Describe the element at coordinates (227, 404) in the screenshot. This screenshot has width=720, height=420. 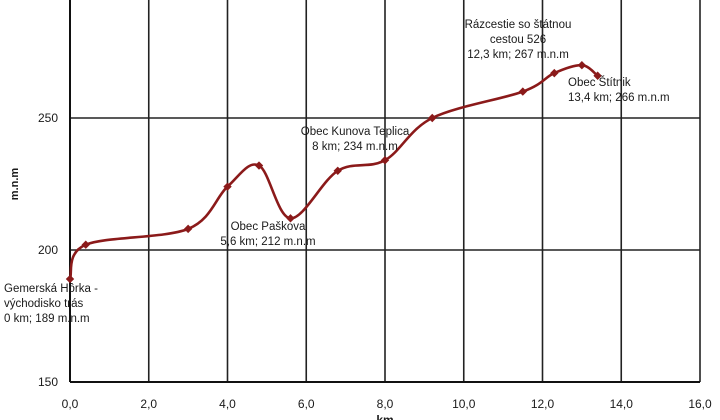
I see `x-tick-label: 4,0` at that location.